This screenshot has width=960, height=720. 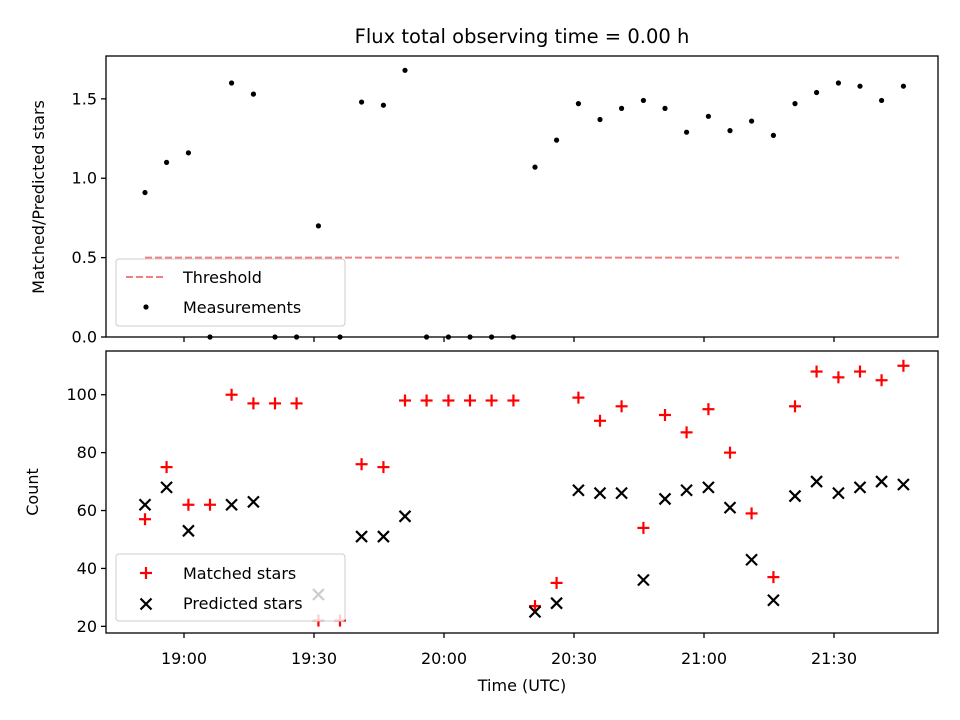 What do you see at coordinates (522, 36) in the screenshot?
I see `chart-title: Flux total observing time = 0.00 h` at bounding box center [522, 36].